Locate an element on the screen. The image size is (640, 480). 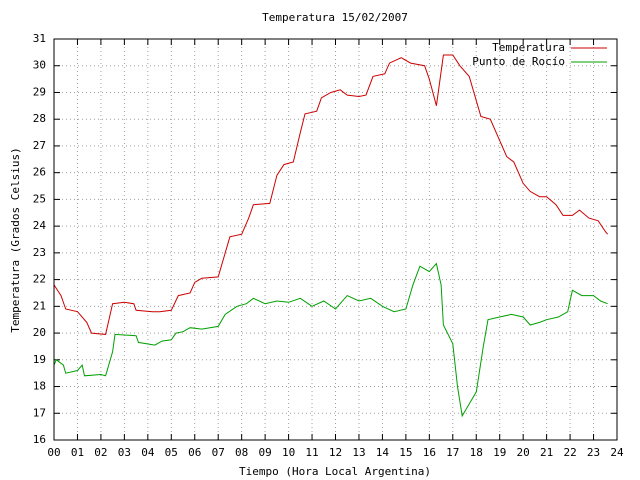
x-tick-label: 23 is located at coordinates (593, 452).